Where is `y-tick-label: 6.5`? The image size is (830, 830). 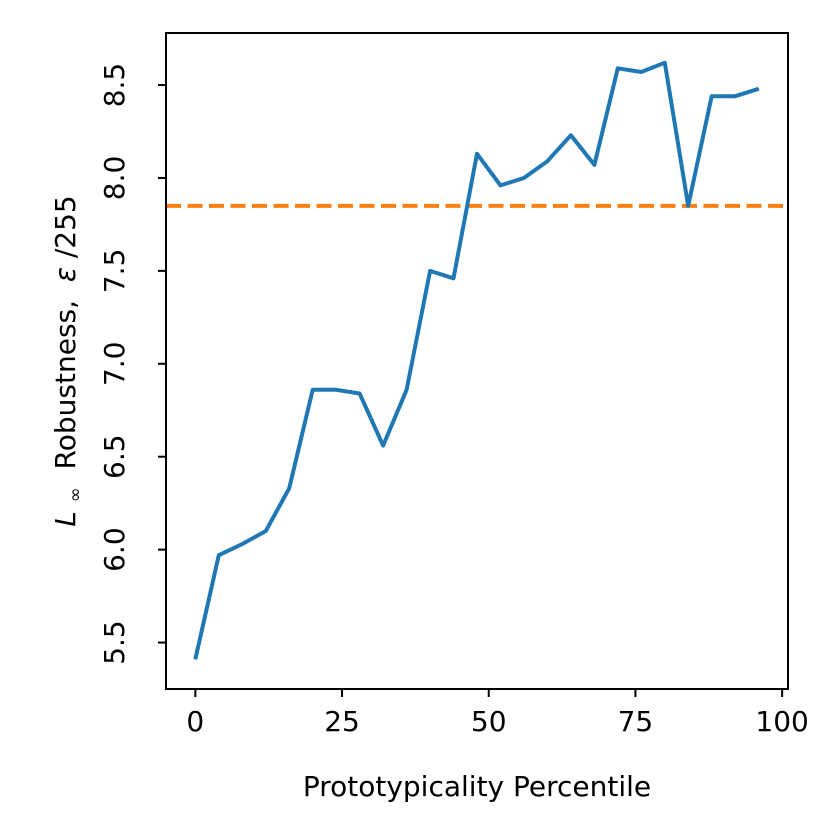
y-tick-label: 6.5 is located at coordinates (114, 456).